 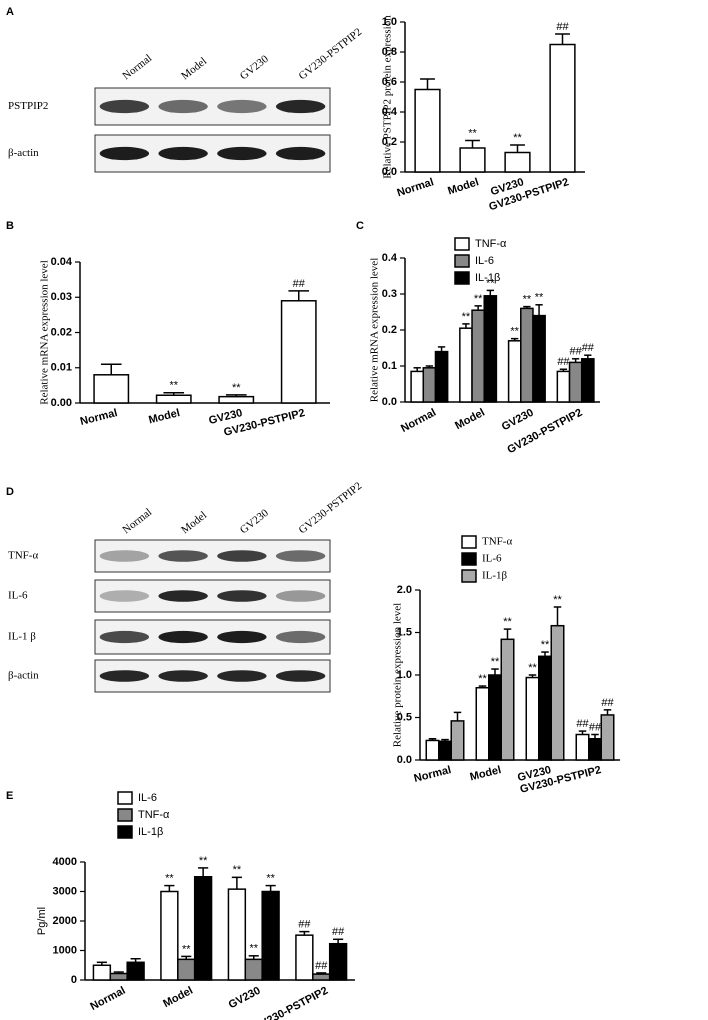 I want to click on y-tick-label: 2.0, so click(x=404, y=590).